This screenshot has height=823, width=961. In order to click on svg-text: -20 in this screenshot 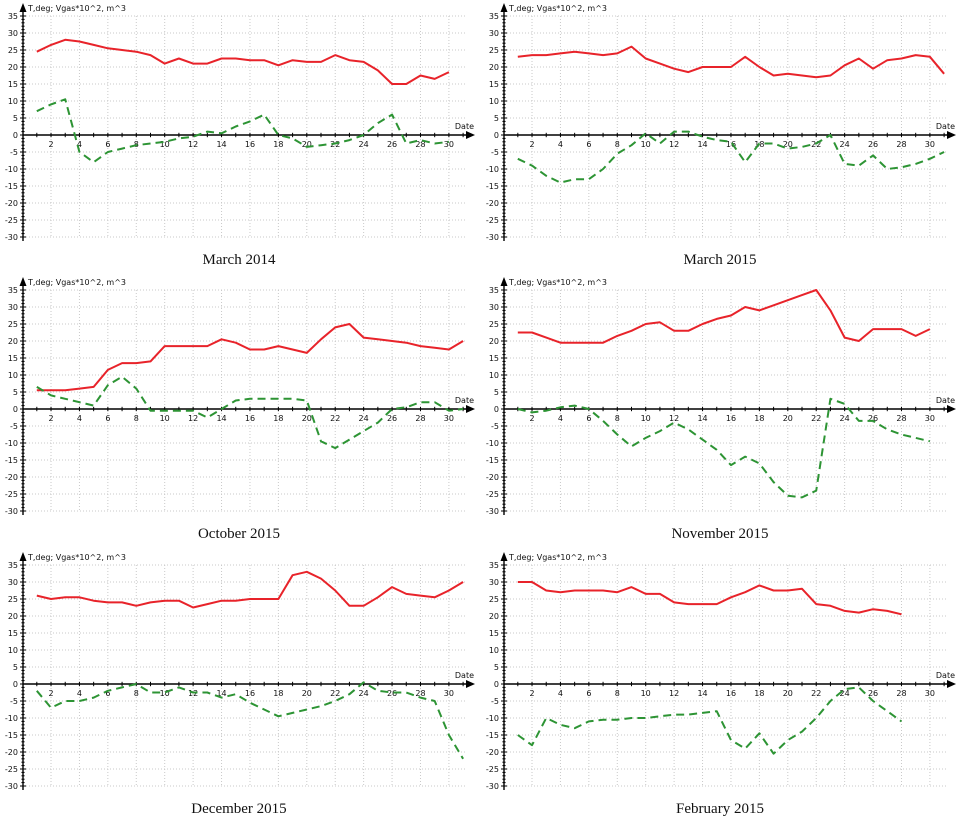, I will do `click(492, 477)`.